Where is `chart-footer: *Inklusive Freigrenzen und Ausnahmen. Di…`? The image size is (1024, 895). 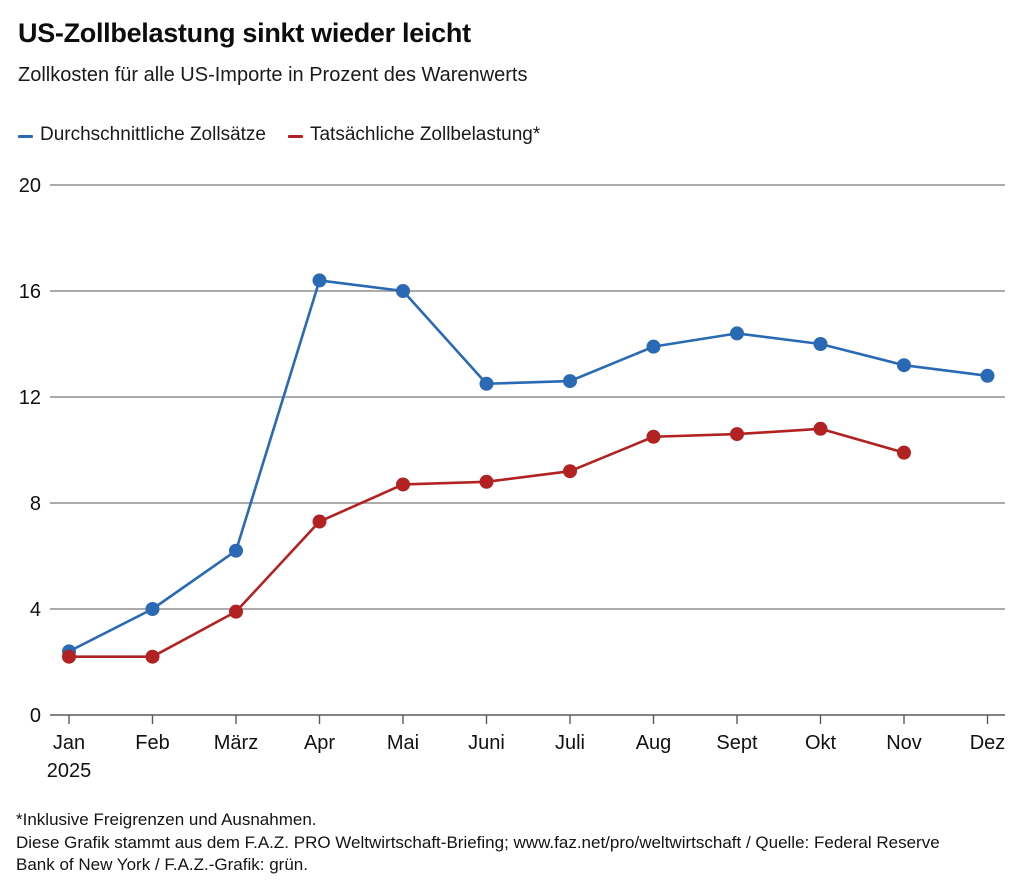
chart-footer: *Inklusive Freigrenzen und Ausnahmen. Di… is located at coordinates (478, 843).